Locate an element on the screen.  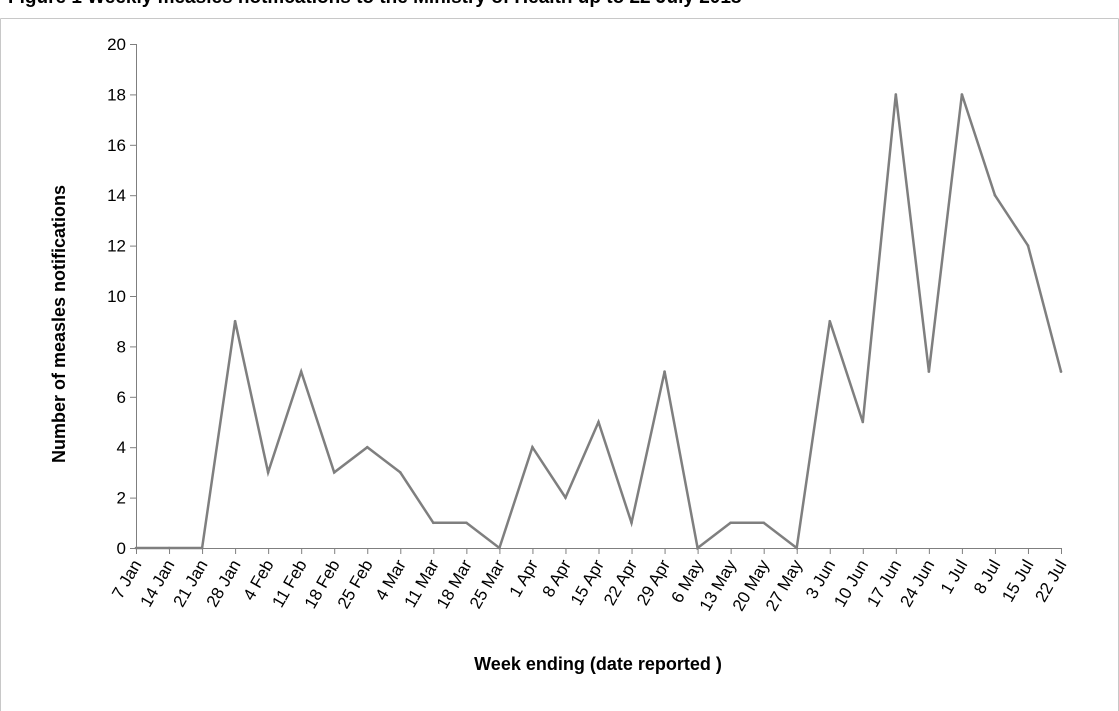
x-axis-label: Week ending (date reported ) is located at coordinates (598, 664).